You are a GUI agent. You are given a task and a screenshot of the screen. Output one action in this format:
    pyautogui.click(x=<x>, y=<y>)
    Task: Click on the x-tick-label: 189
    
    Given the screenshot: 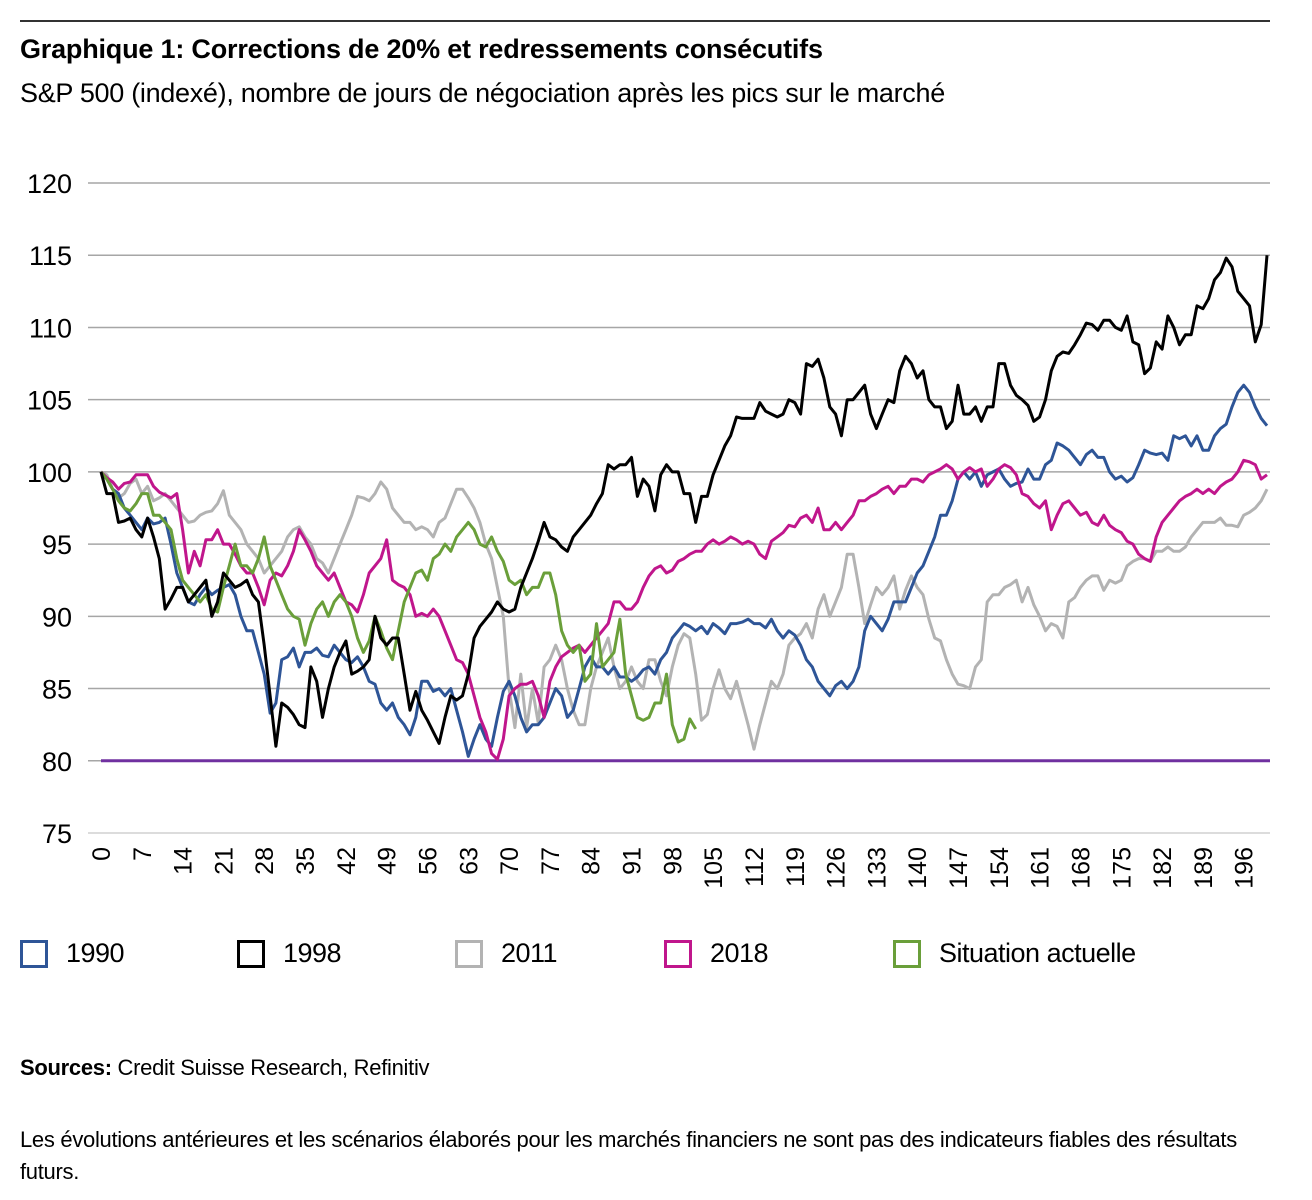 What is the action you would take?
    pyautogui.click(x=1204, y=868)
    